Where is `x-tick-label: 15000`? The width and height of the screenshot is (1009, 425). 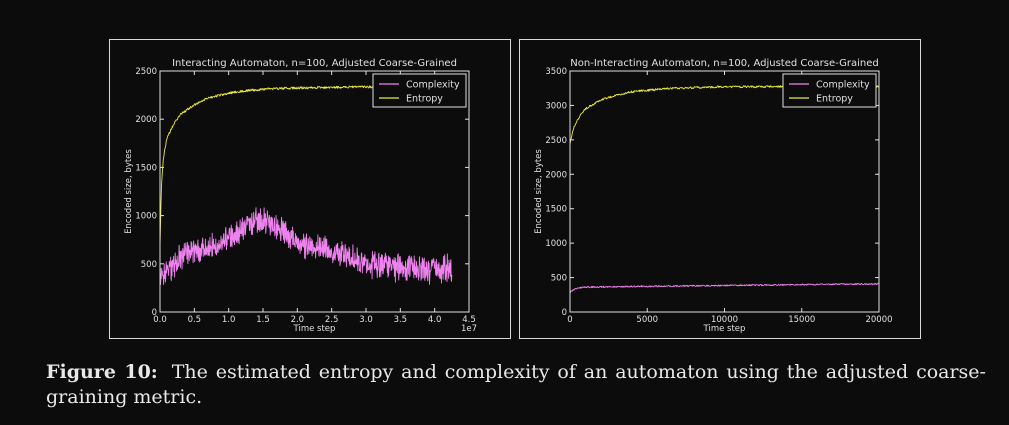 x-tick-label: 15000 is located at coordinates (801, 320).